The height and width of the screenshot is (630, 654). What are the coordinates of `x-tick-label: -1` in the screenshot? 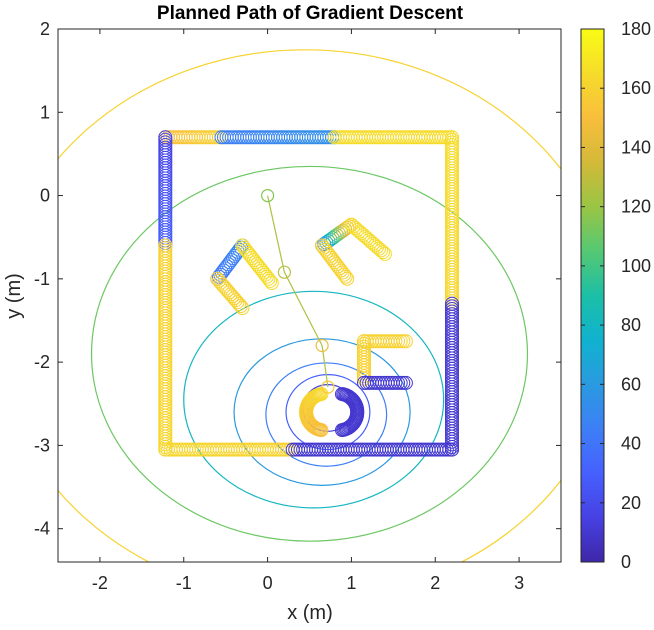 It's located at (184, 583).